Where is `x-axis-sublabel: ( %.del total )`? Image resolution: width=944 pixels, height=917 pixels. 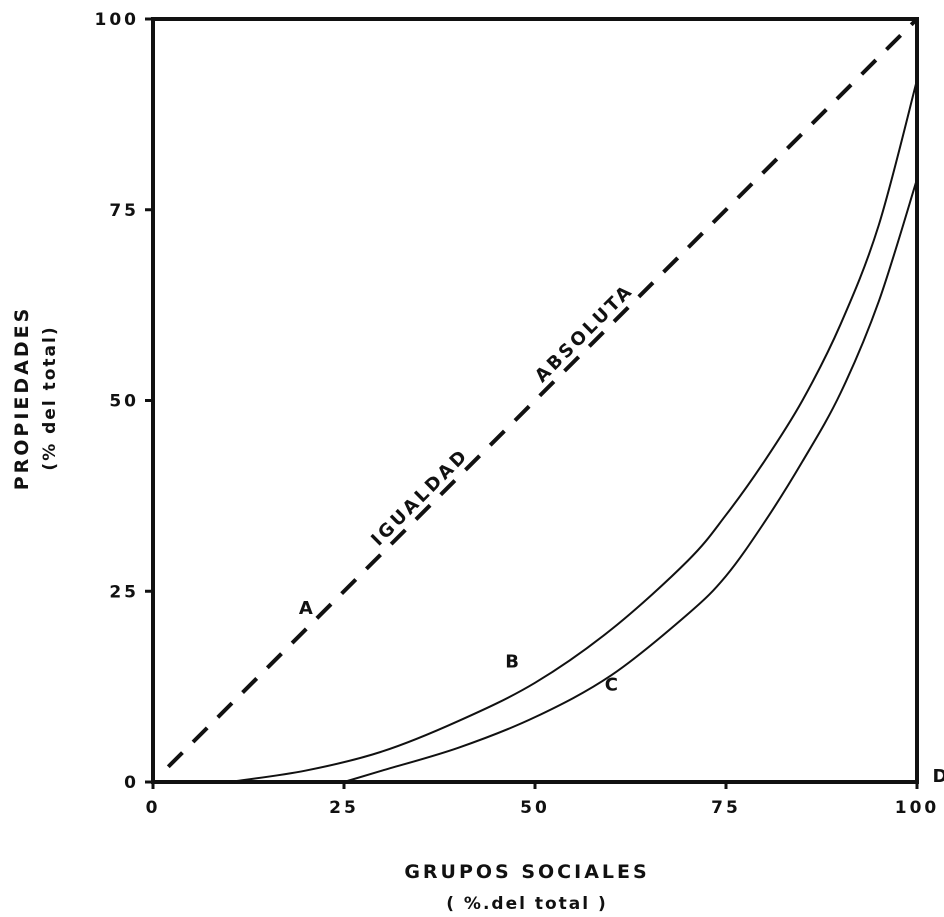
x-axis-sublabel: ( %.del total ) is located at coordinates (527, 904).